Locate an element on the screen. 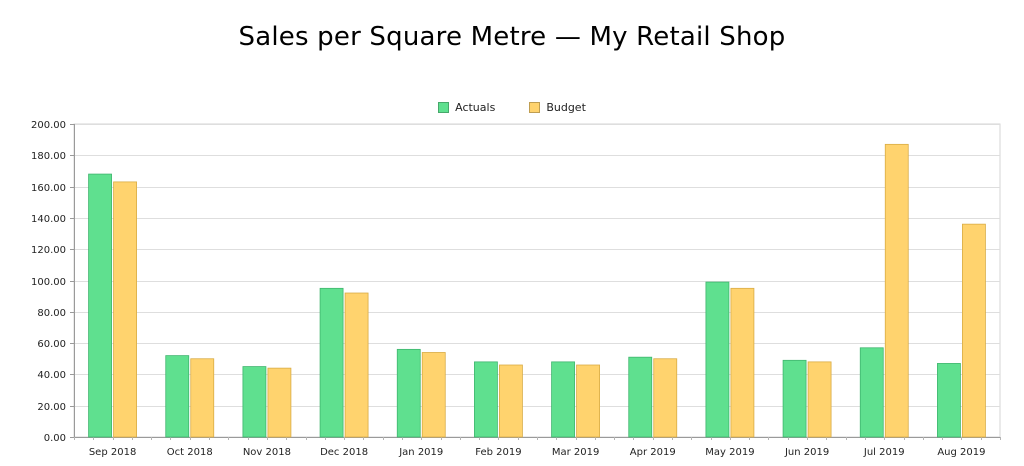  x-tick-label: May 2019 is located at coordinates (729, 452).